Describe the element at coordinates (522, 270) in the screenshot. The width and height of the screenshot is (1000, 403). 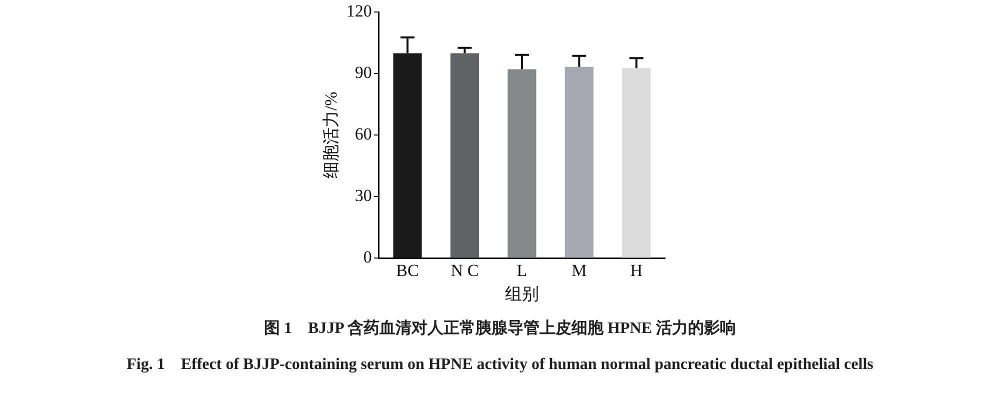
I see `x-tick-label: L` at that location.